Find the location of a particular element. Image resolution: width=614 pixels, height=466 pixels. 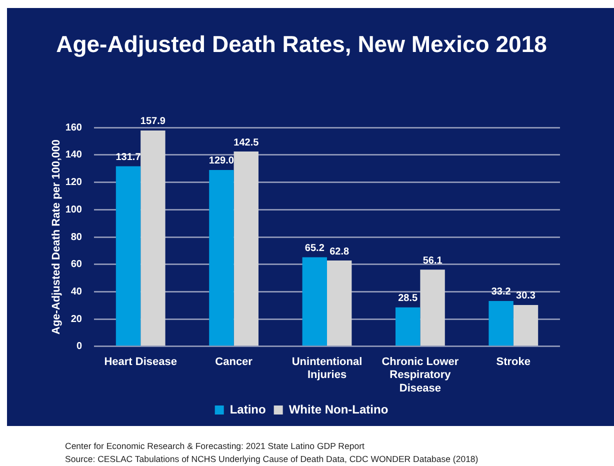

y-tick-label: 20 is located at coordinates (76, 319).